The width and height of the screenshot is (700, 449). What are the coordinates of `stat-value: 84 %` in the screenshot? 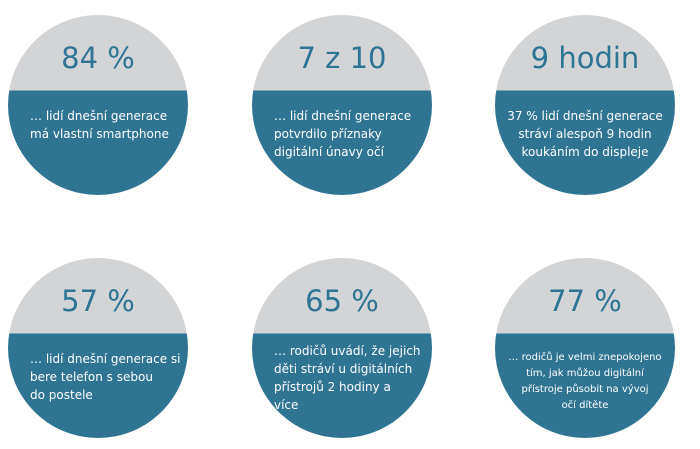 It's located at (98, 58).